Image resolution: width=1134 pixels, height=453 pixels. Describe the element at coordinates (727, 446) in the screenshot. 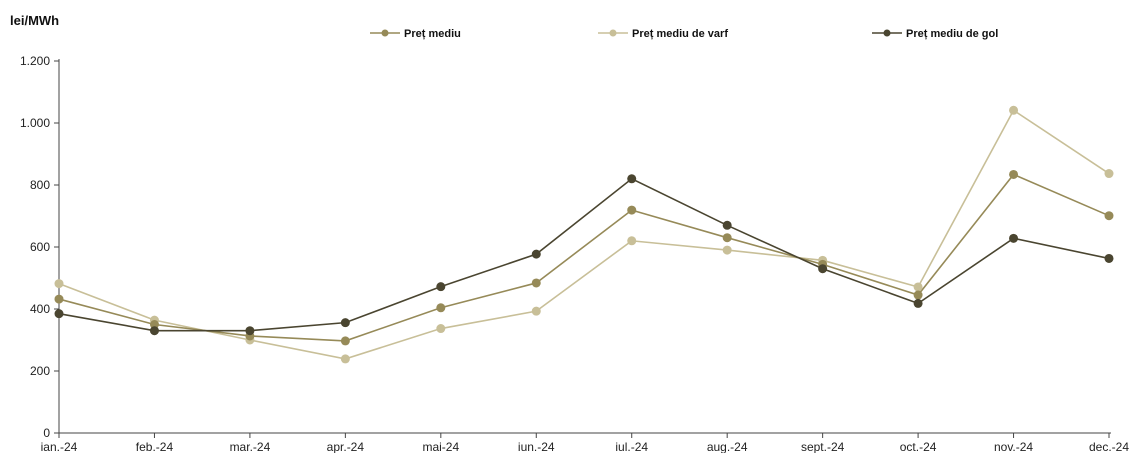

I see `x-tick-label: aug.-24` at that location.